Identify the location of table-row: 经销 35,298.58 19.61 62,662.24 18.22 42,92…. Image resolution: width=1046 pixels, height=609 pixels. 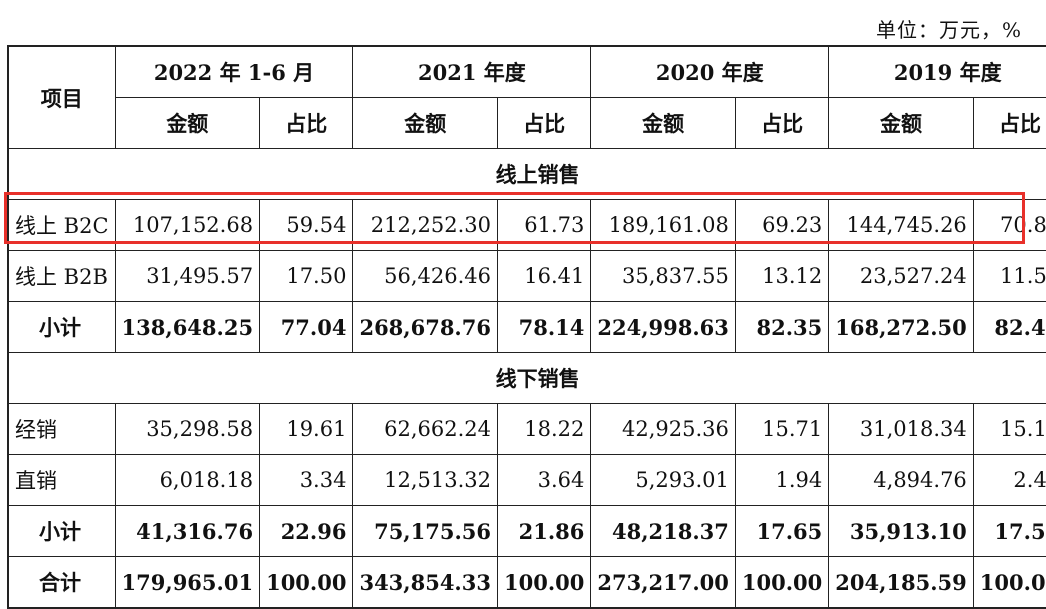
(526, 429).